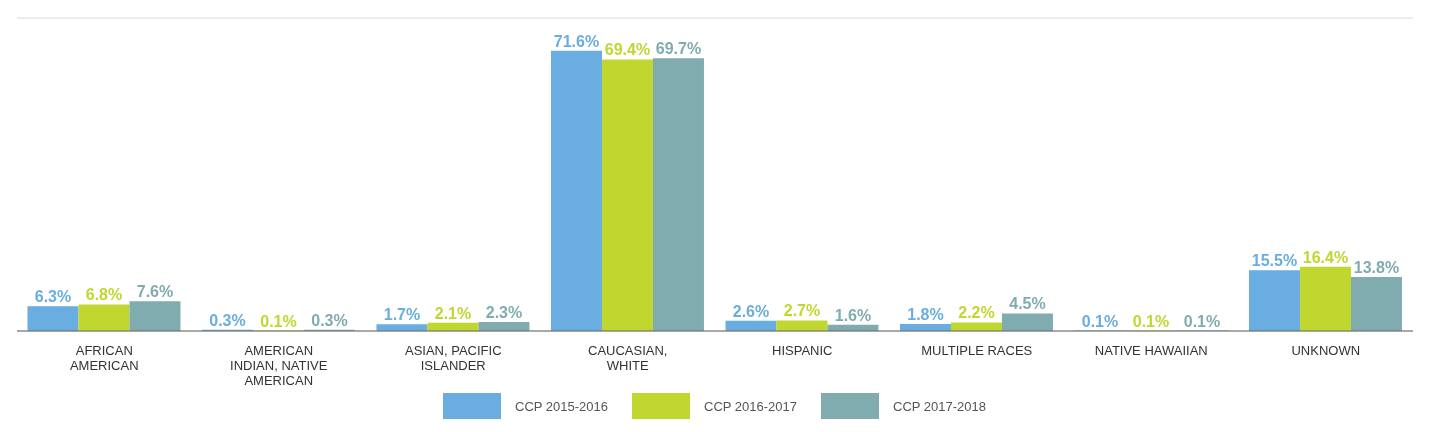  Describe the element at coordinates (628, 358) in the screenshot. I see `x-tick-label: CAUCASIAN, WHITE` at that location.